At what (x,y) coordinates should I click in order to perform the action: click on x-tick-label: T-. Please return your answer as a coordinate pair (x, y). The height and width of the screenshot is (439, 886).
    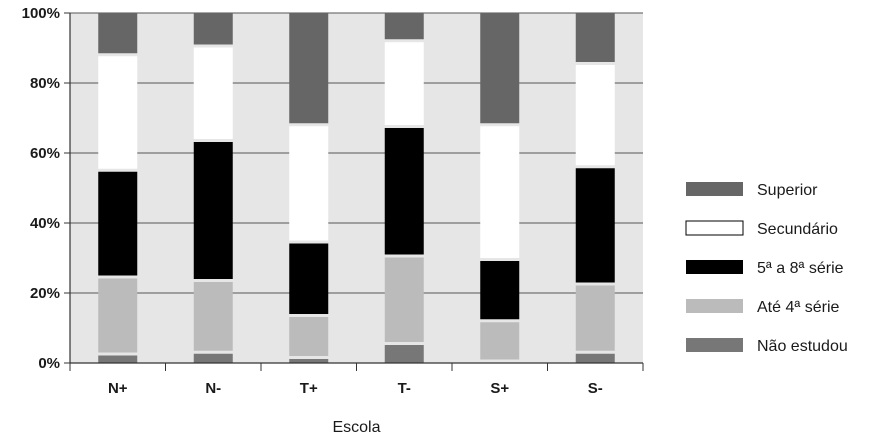
    Looking at the image, I should click on (404, 388).